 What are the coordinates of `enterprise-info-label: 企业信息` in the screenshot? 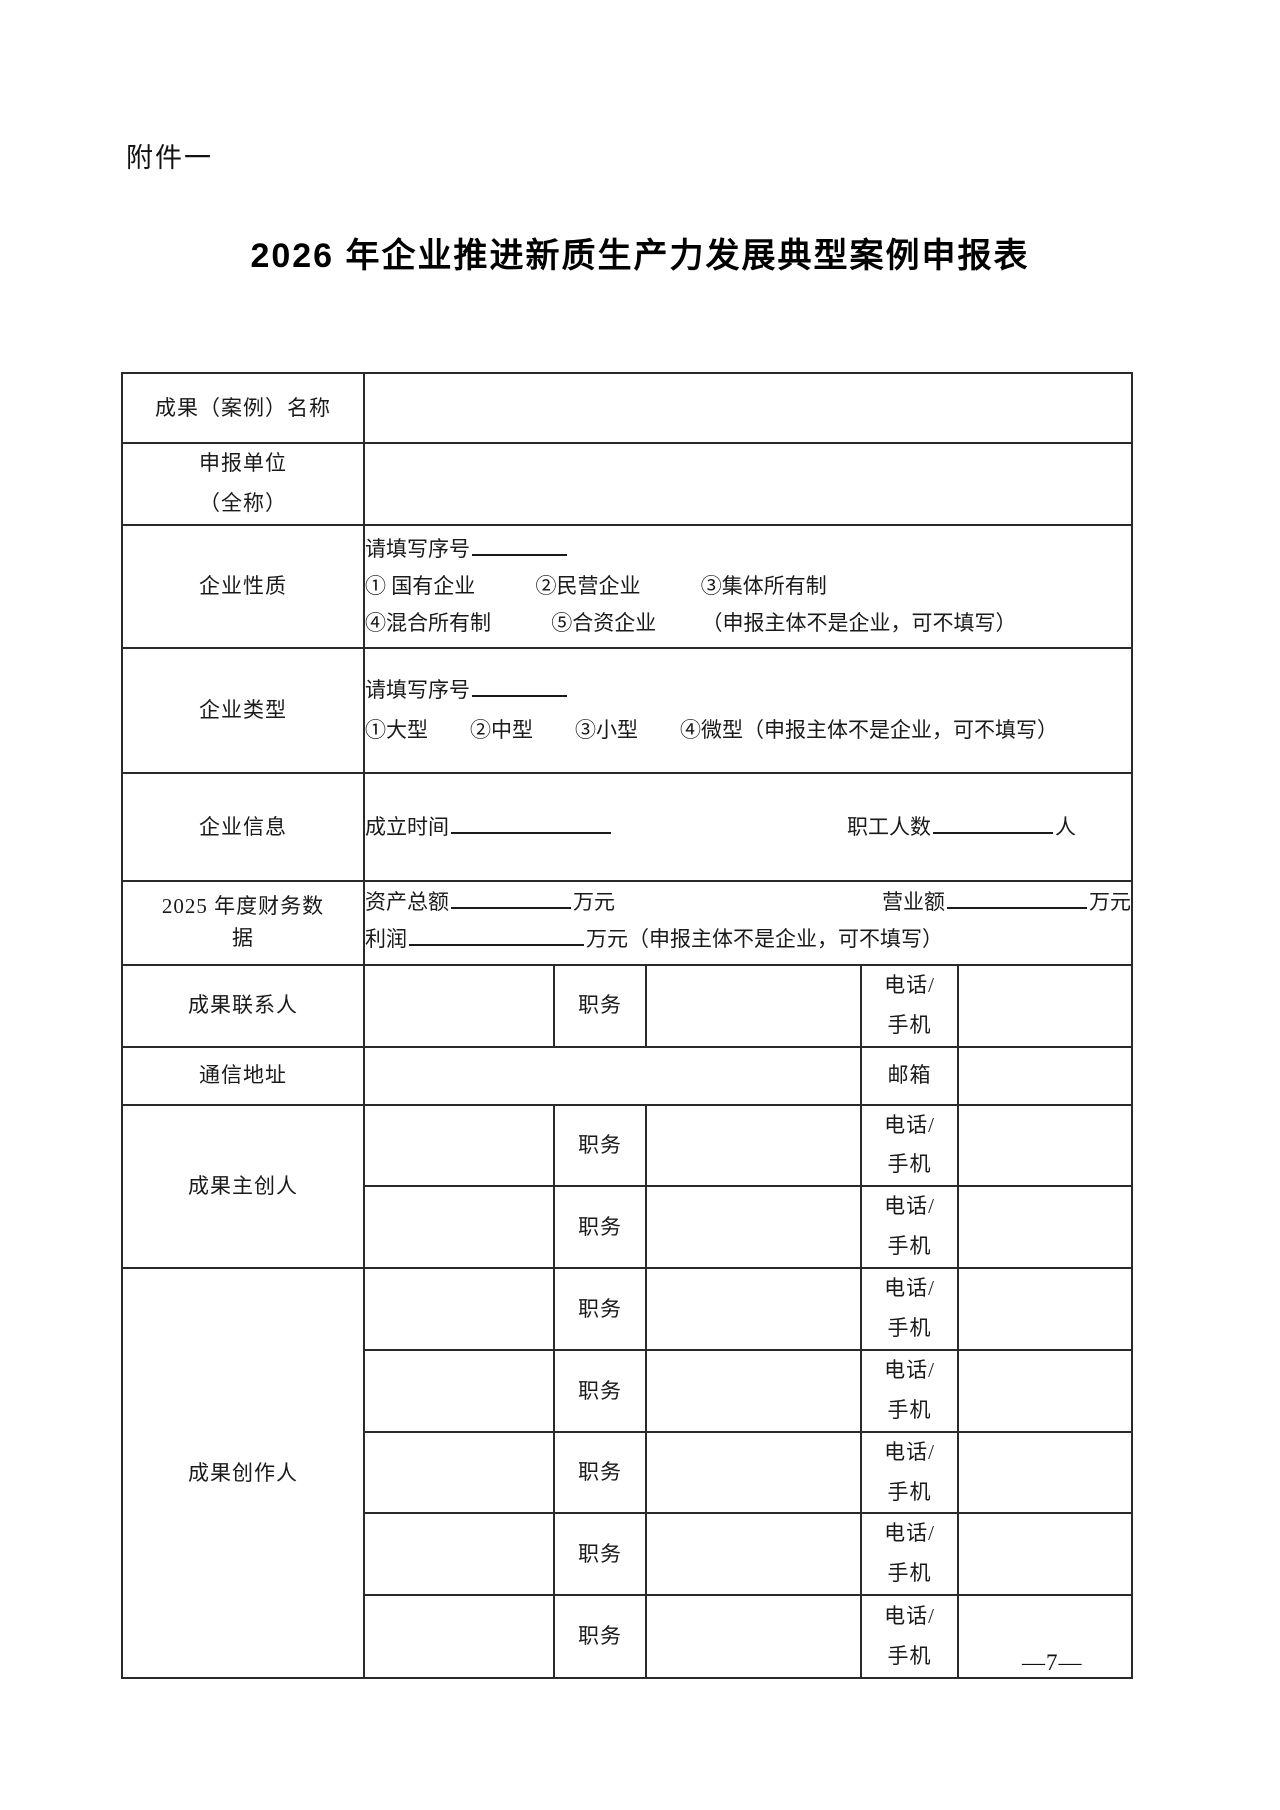 It's located at (243, 826).